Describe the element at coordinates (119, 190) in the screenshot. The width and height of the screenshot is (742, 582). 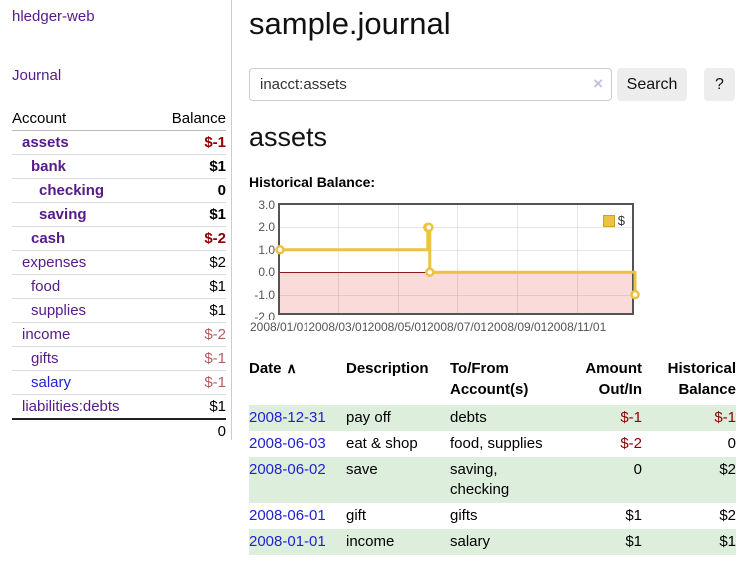
I see `account-row: checking 0` at that location.